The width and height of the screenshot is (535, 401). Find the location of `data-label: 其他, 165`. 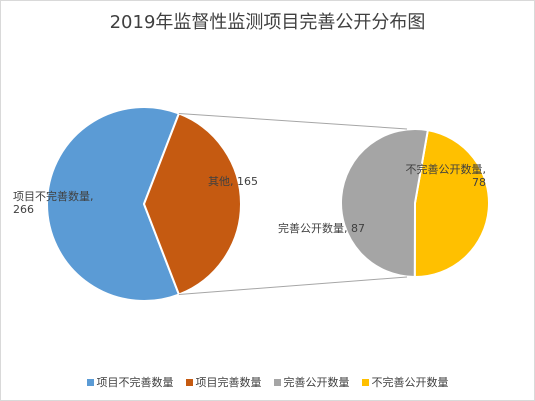

data-label: 其他, 165 is located at coordinates (233, 181).